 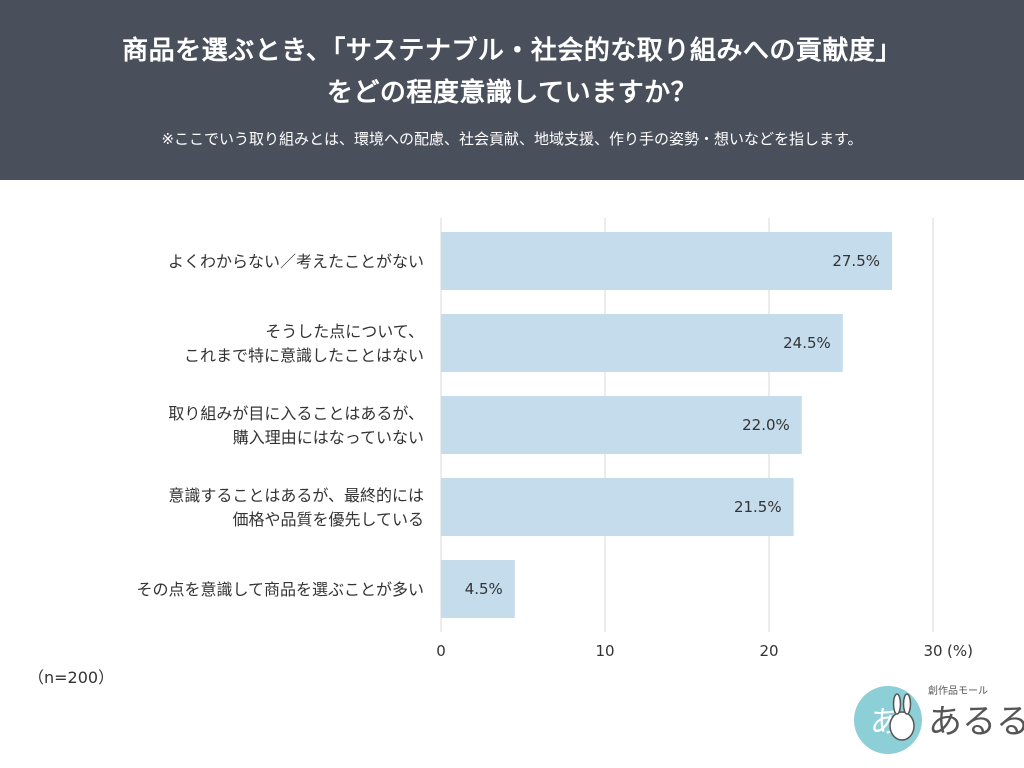 I want to click on logo-badge: あ, so click(x=888, y=720).